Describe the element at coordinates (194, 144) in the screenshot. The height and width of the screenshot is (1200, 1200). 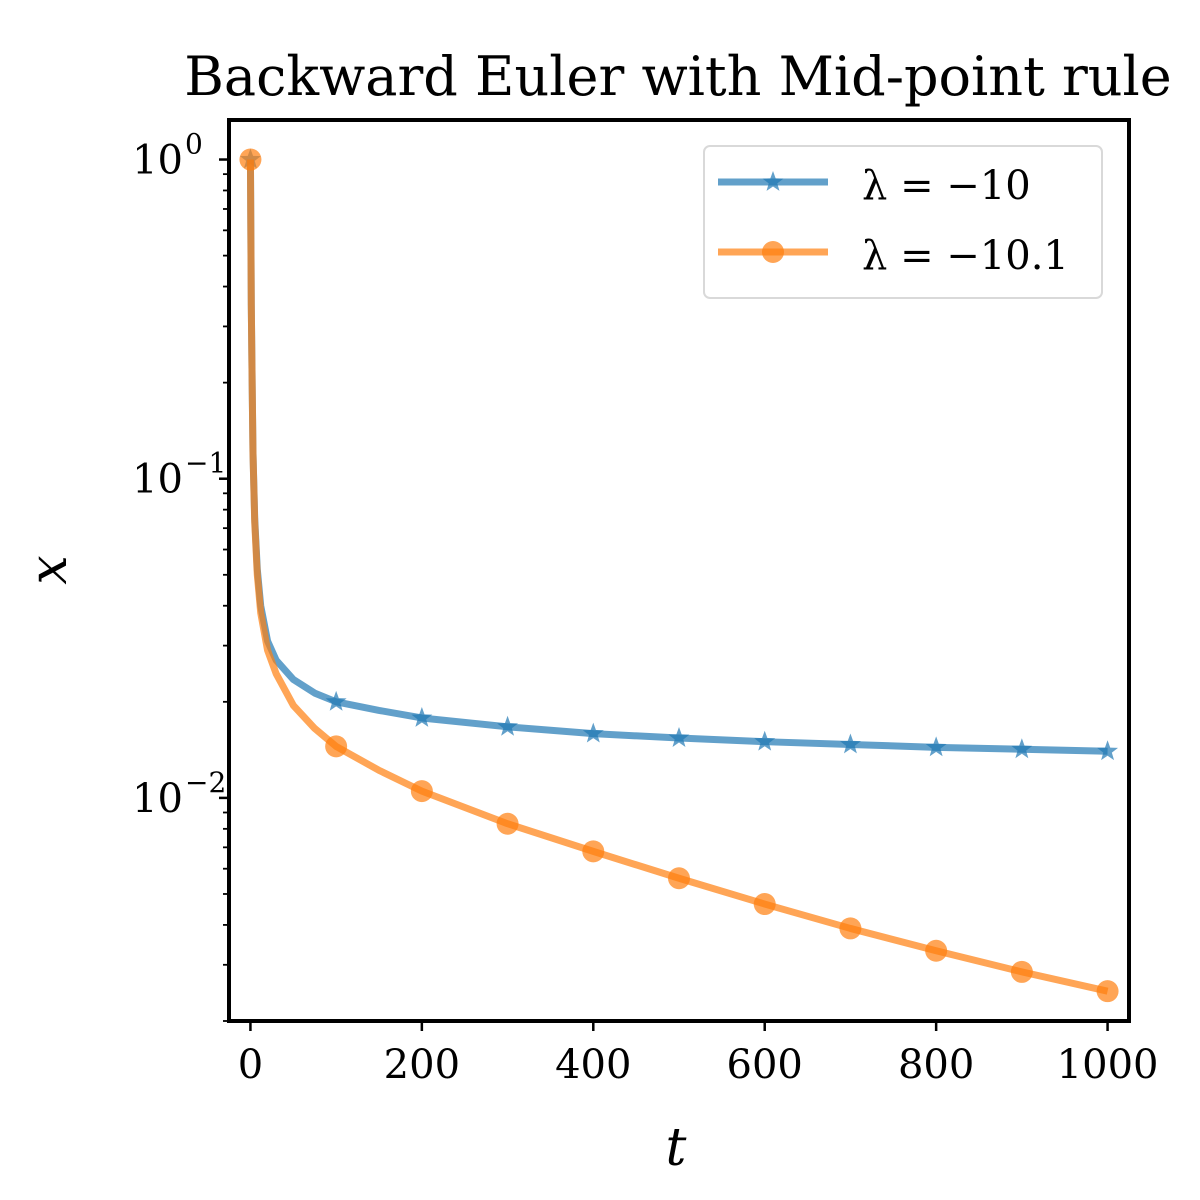
I see `y-tick-exponent: 0` at that location.